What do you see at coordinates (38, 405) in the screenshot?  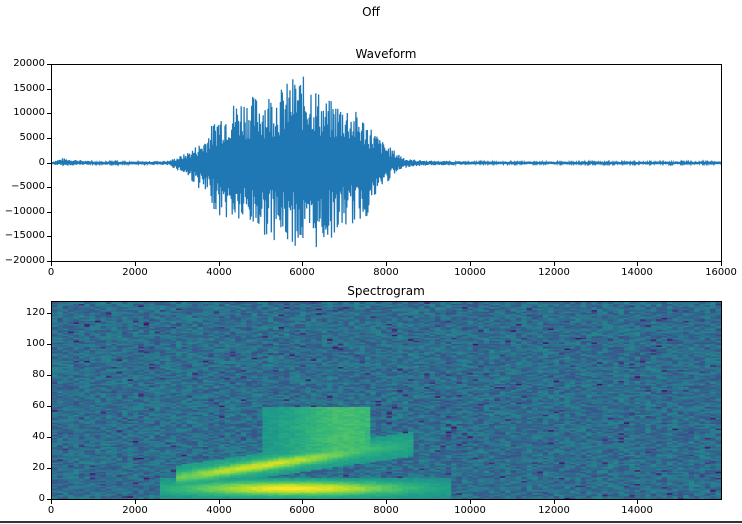 I see `y-tick-label: 60` at bounding box center [38, 405].